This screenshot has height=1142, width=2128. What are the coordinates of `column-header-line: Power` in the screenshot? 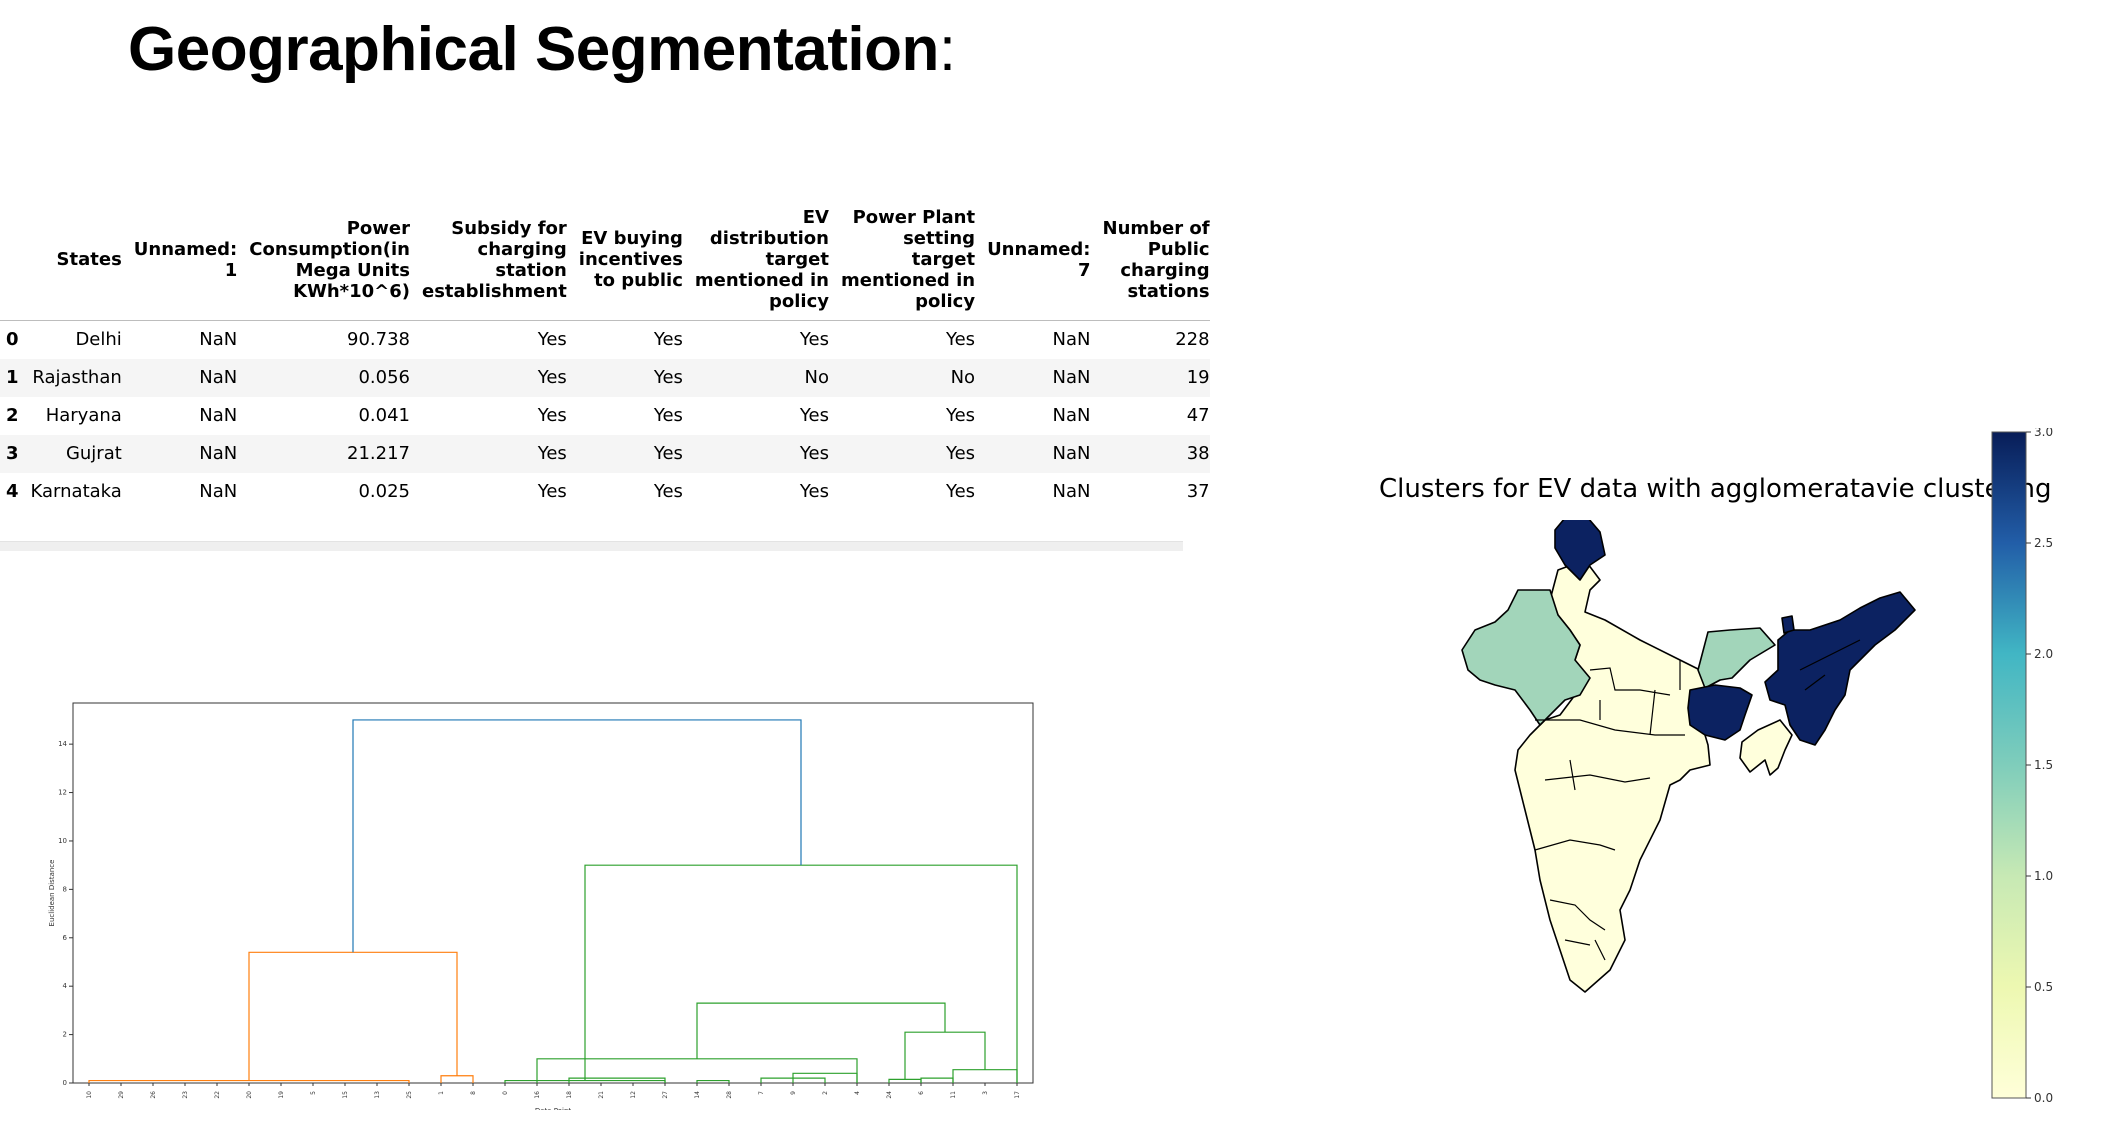 It's located at (378, 228).